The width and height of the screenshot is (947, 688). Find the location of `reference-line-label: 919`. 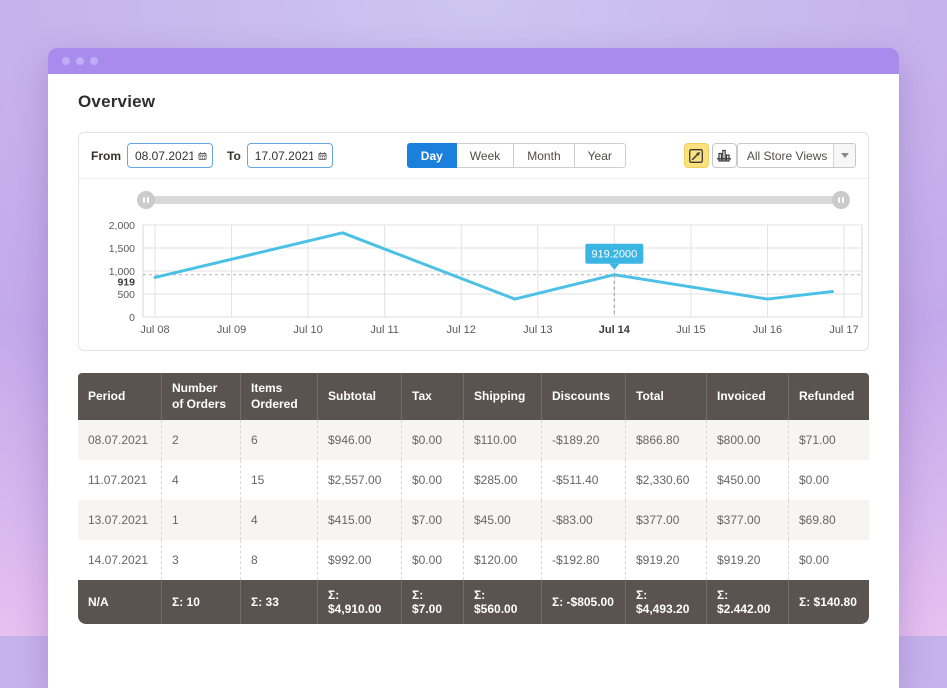

reference-line-label: 919 is located at coordinates (126, 283).